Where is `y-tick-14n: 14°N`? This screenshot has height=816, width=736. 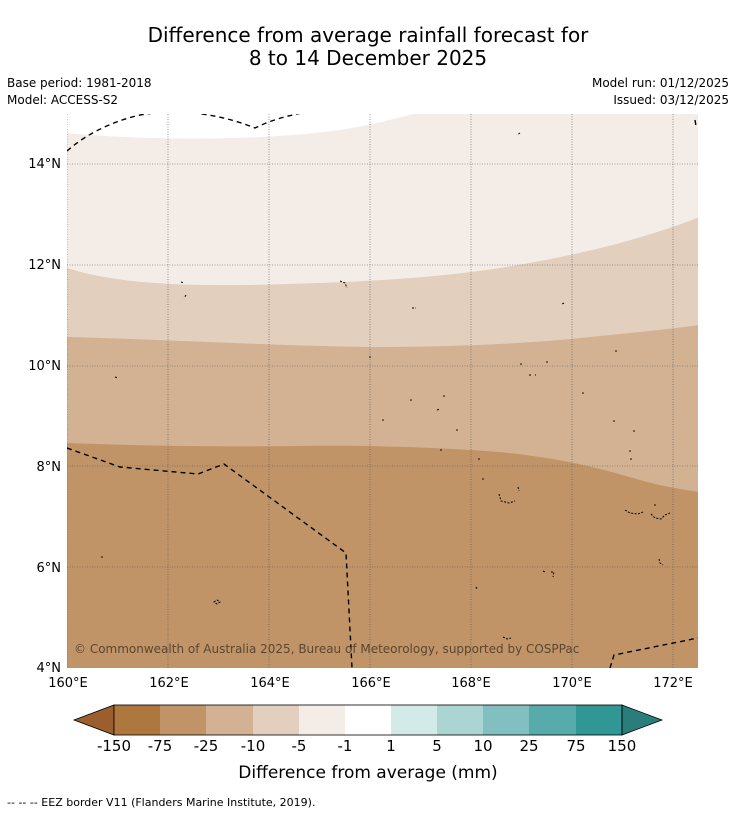 y-tick-14n: 14°N is located at coordinates (44, 164).